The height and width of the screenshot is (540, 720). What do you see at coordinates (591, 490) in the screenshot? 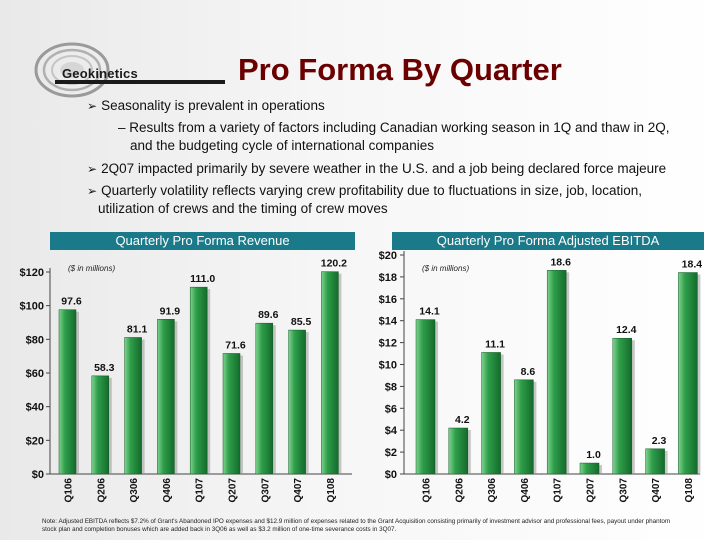
I see `ebitda-category-label: Q207` at bounding box center [591, 490].